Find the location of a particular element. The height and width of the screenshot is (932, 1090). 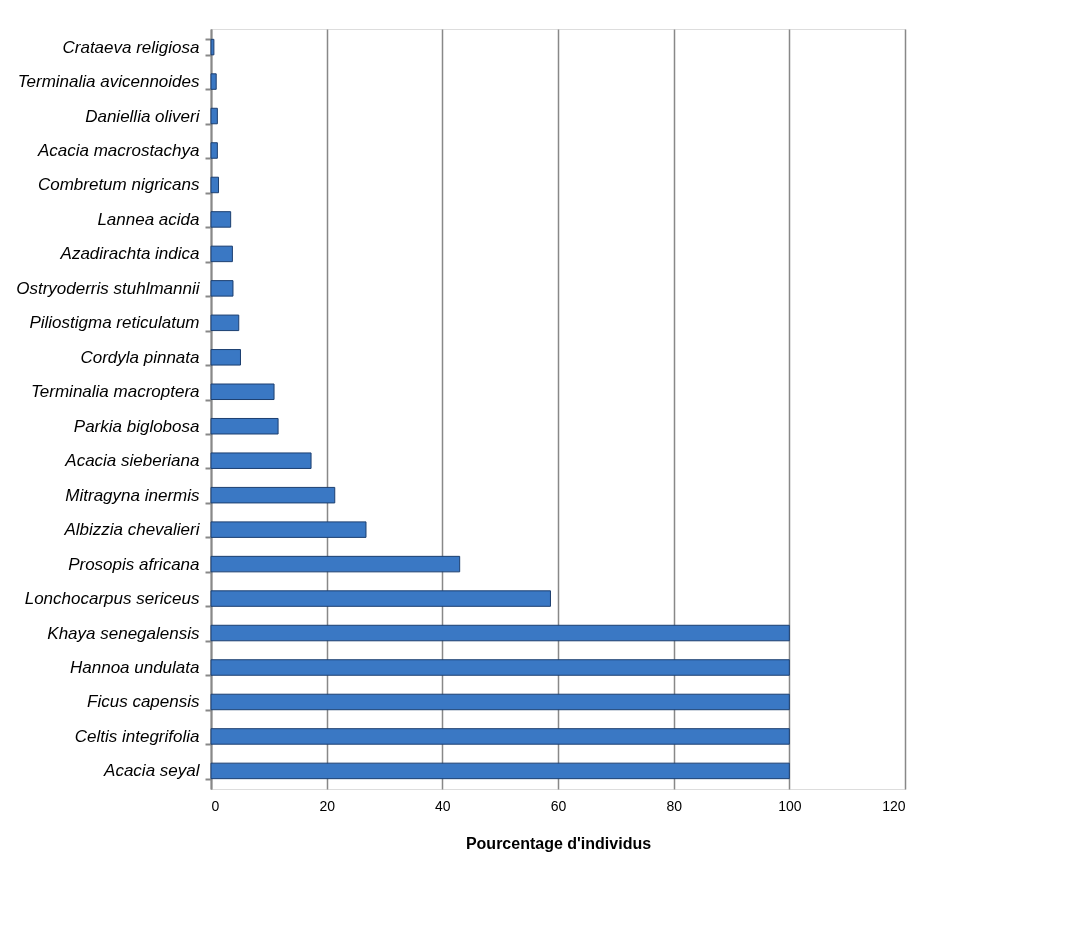

x-tick-label: 20 is located at coordinates (327, 805).